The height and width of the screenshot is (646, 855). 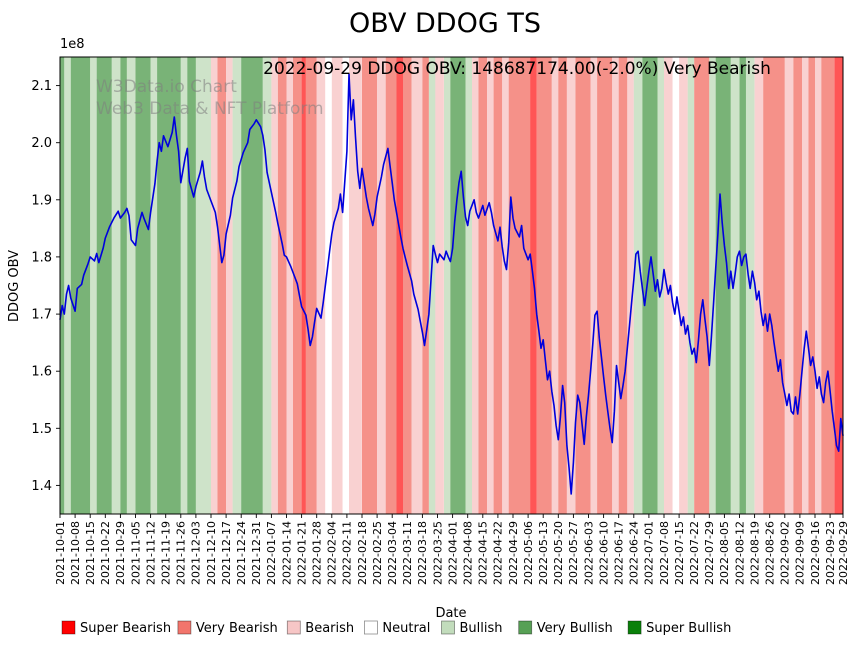 What do you see at coordinates (664, 553) in the screenshot?
I see `x-tick-label: 2022-07-08` at bounding box center [664, 553].